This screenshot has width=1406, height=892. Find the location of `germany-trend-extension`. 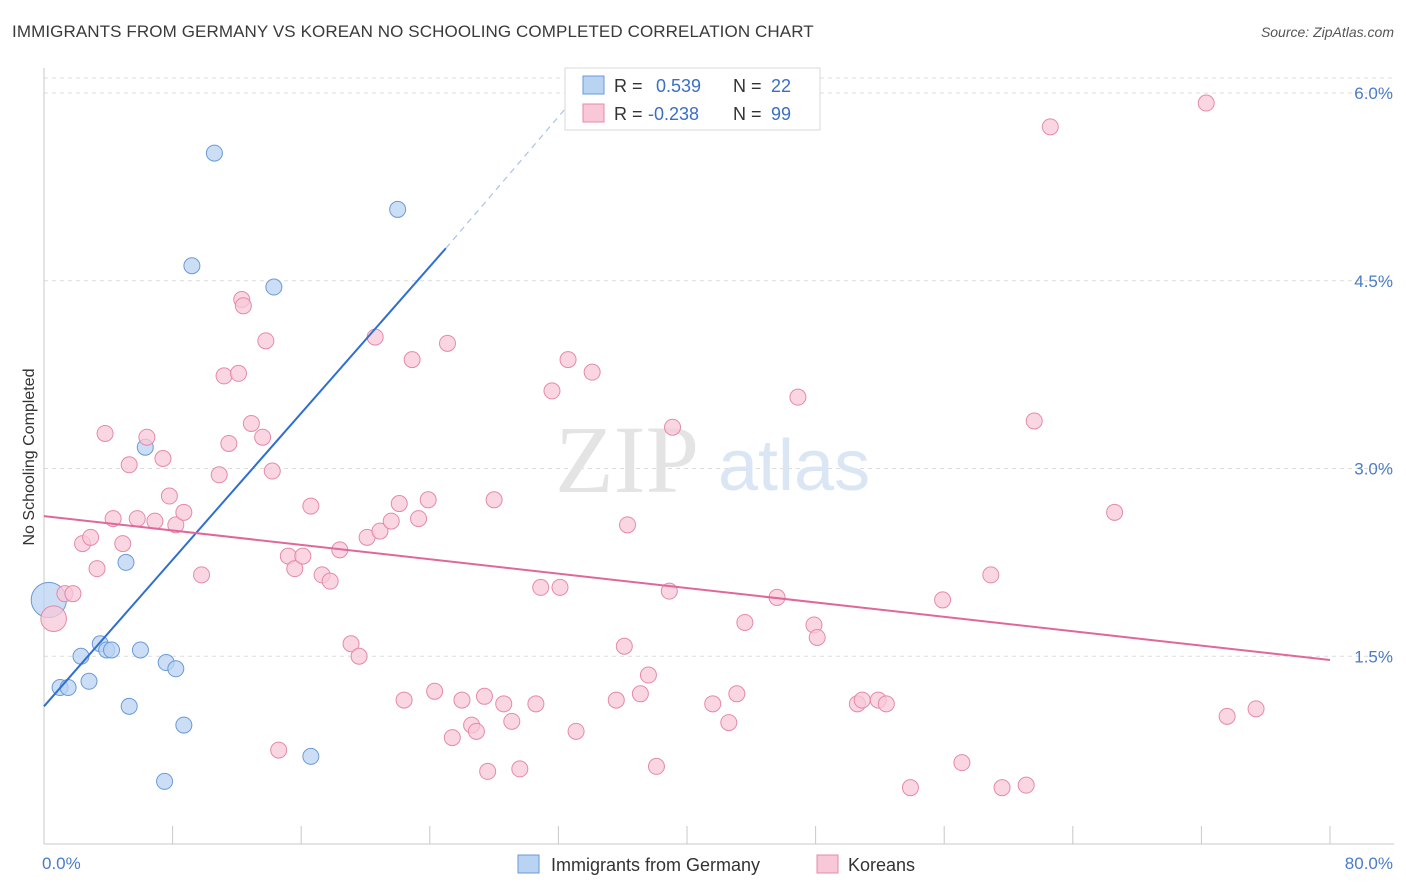

germany-trend-extension is located at coordinates (515, 167).